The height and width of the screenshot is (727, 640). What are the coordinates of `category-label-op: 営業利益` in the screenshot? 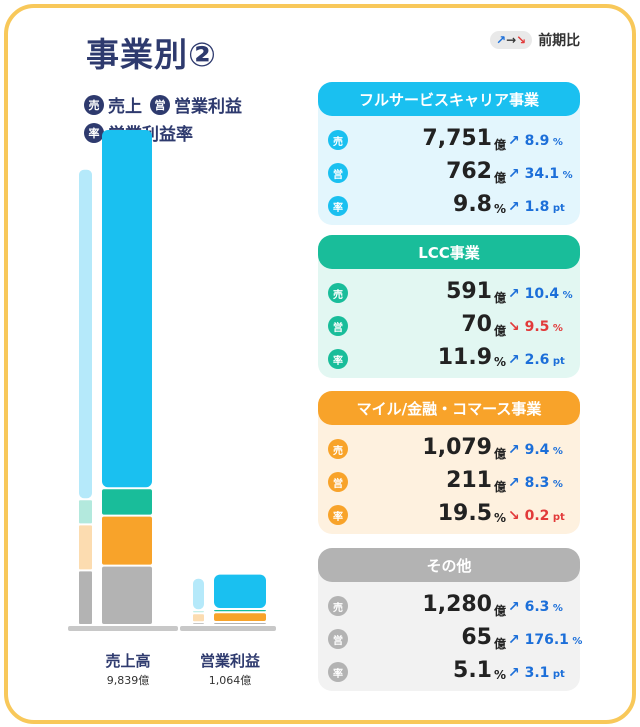 It's located at (229, 661).